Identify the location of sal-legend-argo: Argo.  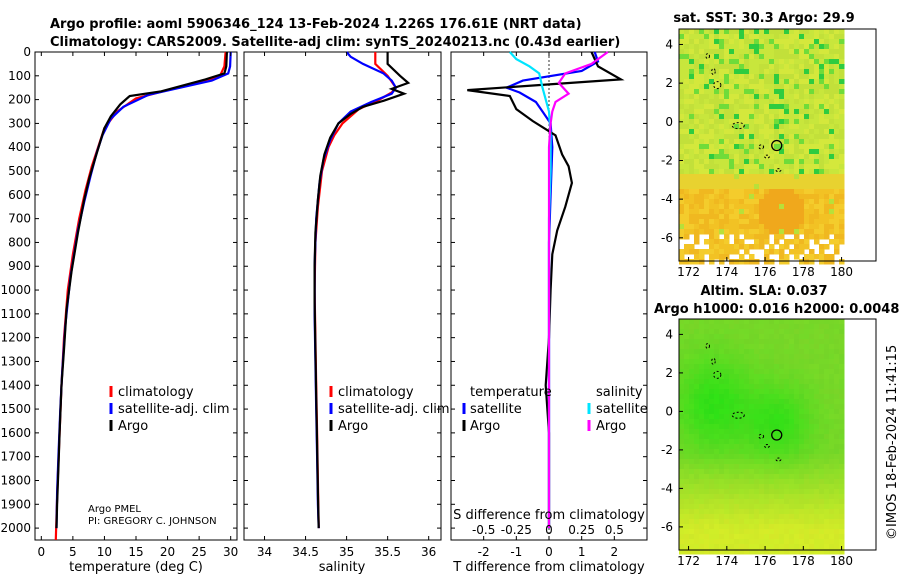
(353, 426).